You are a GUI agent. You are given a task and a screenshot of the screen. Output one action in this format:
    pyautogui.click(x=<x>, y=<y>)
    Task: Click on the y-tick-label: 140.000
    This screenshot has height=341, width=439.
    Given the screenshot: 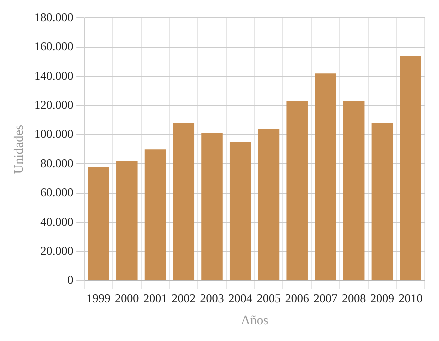 What is the action you would take?
    pyautogui.click(x=54, y=75)
    